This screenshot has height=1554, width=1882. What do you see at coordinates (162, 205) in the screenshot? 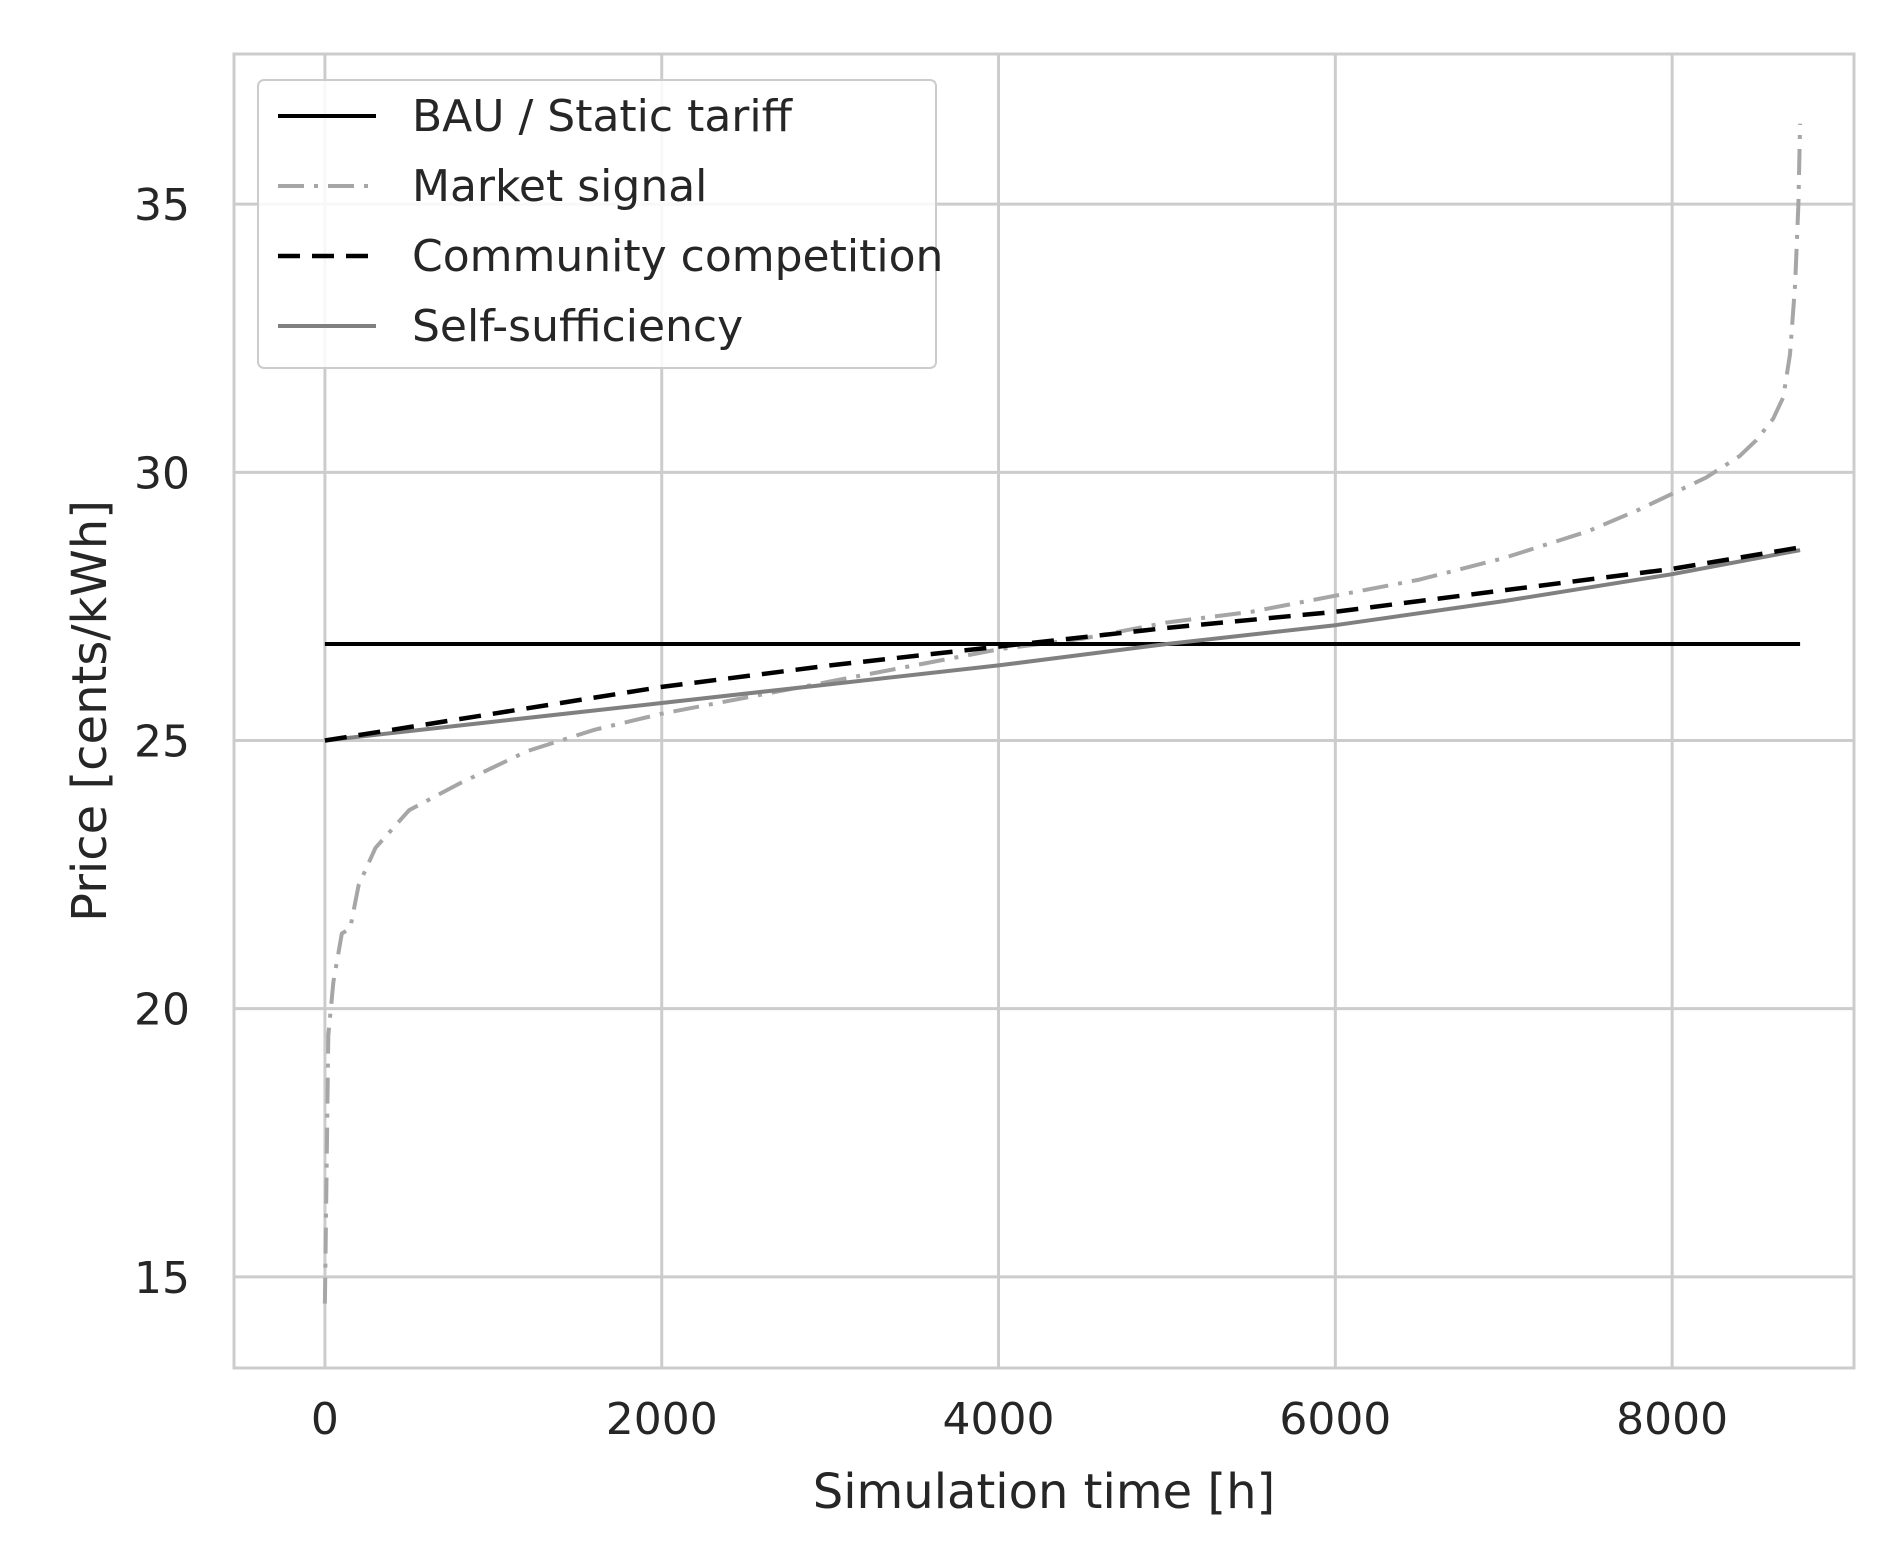
I see `y-tick-label: 35` at bounding box center [162, 205].